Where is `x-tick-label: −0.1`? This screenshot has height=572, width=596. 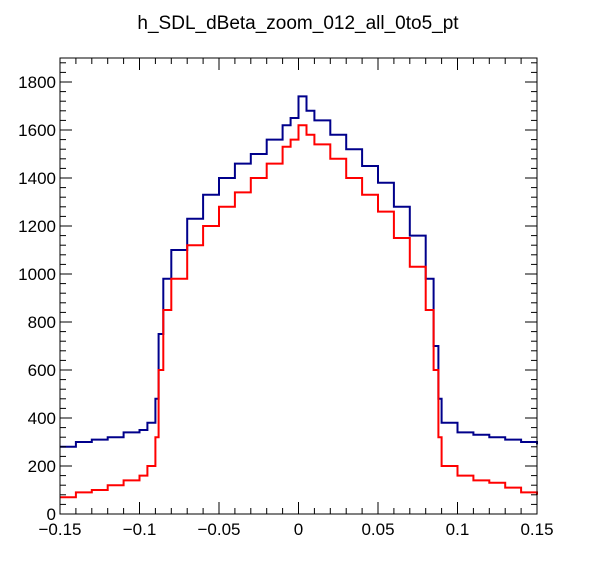 x-tick-label: −0.1 is located at coordinates (140, 529).